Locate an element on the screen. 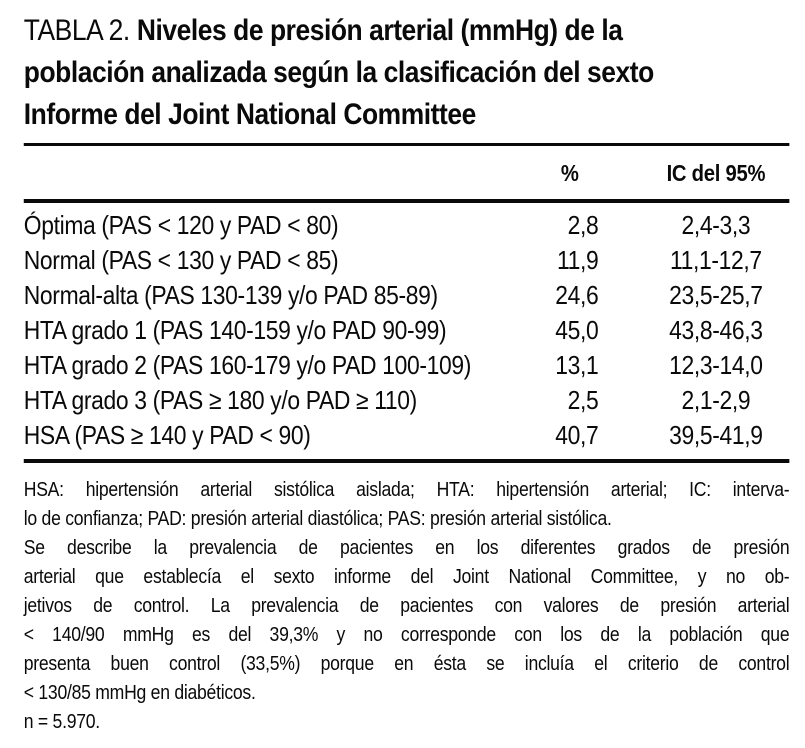 This screenshot has width=805, height=748. percent-value: 13,1 is located at coordinates (577, 365).